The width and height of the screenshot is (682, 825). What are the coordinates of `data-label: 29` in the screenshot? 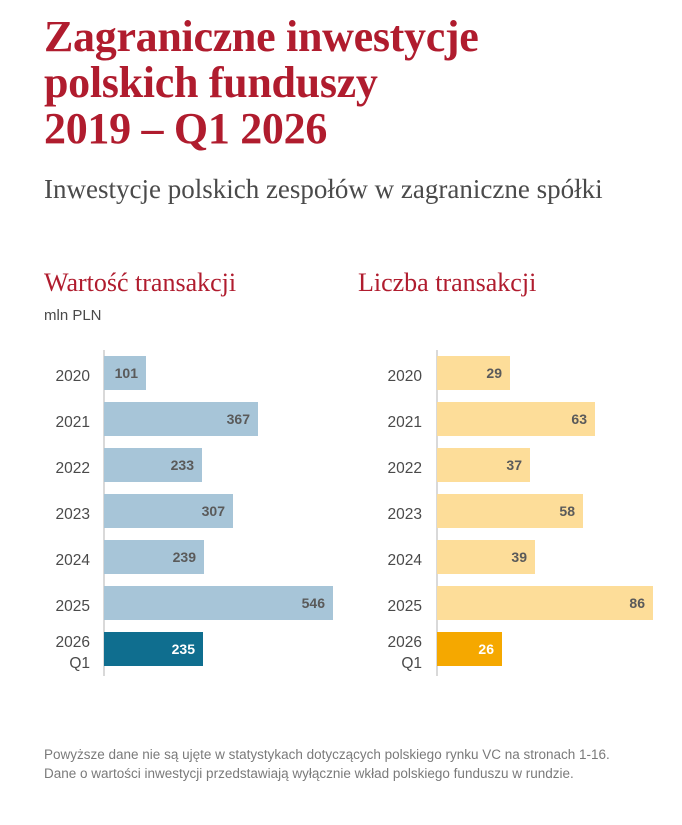 It's located at (494, 373).